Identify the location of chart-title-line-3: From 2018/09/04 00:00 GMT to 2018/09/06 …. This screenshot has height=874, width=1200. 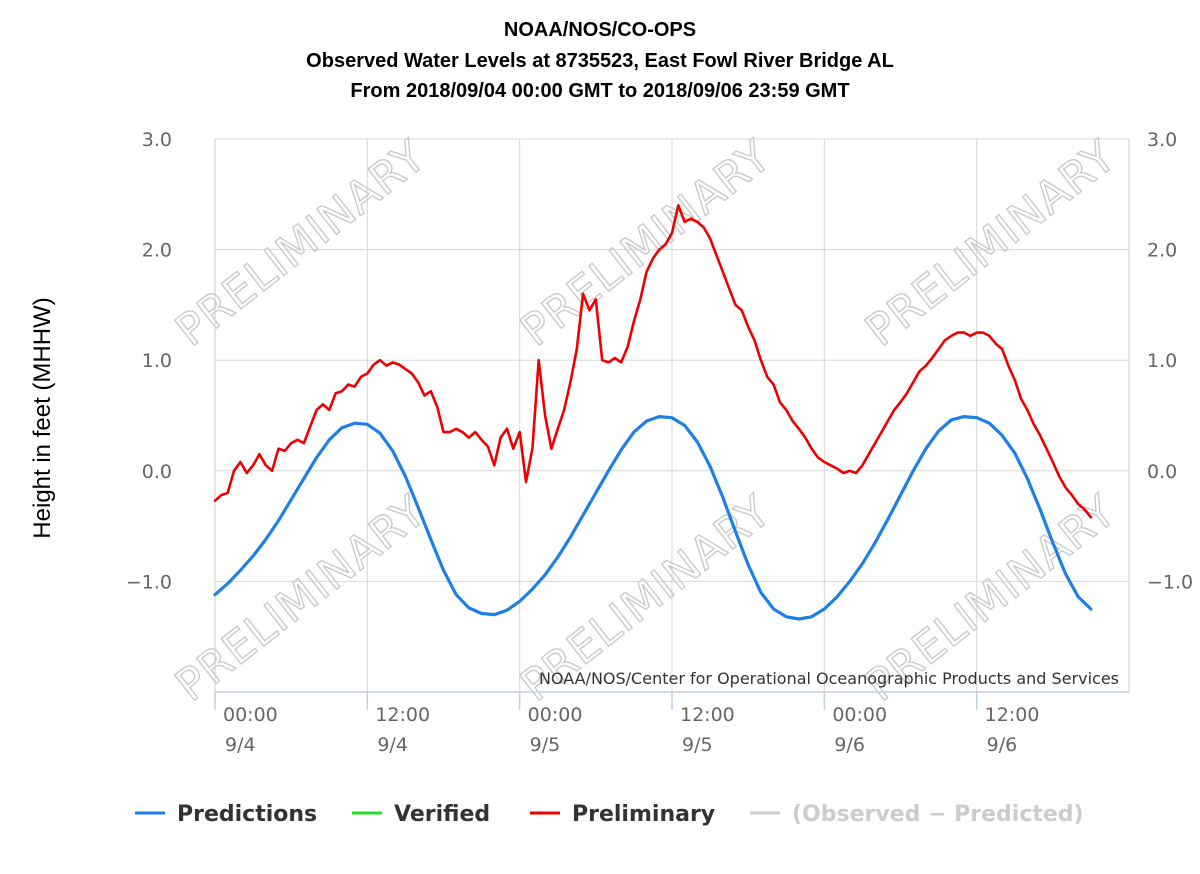
(599, 91).